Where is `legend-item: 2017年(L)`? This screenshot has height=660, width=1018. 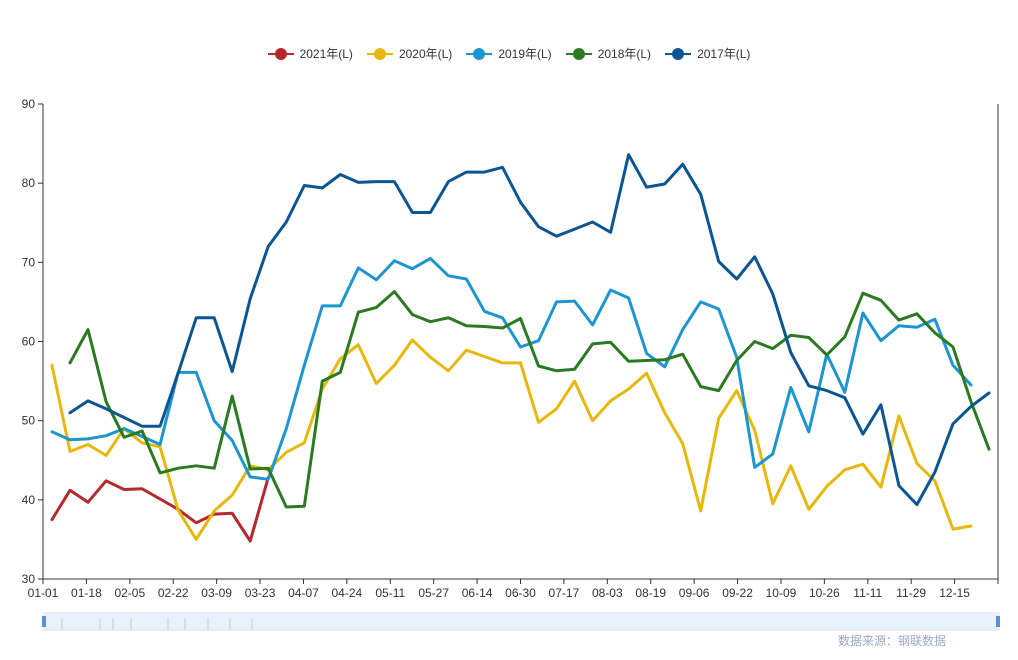 legend-item: 2017年(L) is located at coordinates (707, 53).